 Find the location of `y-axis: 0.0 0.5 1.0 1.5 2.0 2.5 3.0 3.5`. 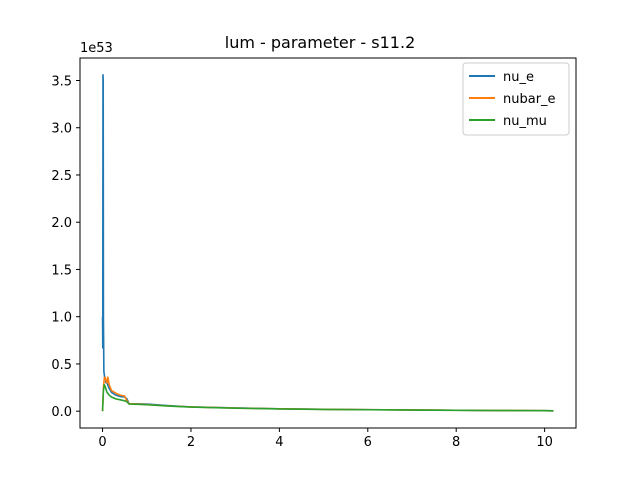

y-axis: 0.0 0.5 1.0 1.5 2.0 2.5 3.0 3.5 is located at coordinates (65, 247).